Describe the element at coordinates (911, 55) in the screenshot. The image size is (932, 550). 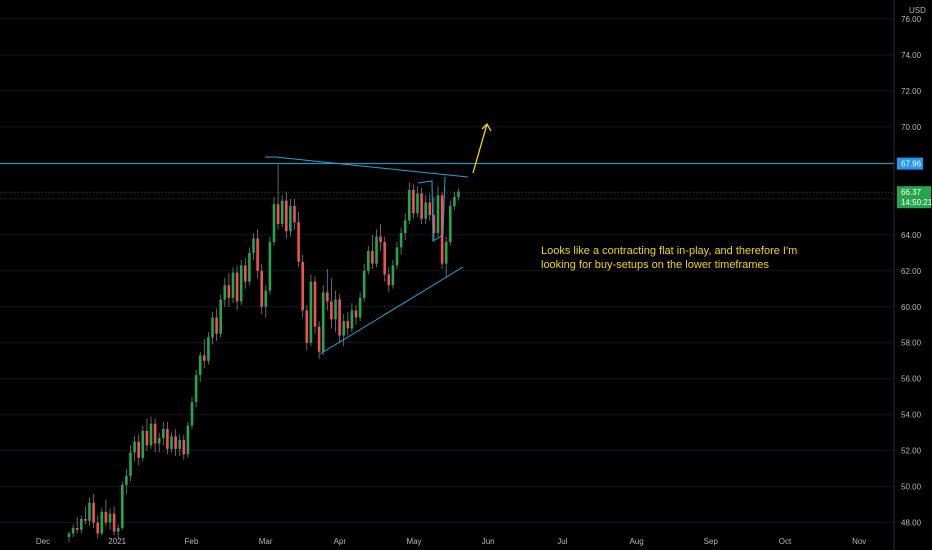
I see `price-tick-label: 74.00` at that location.